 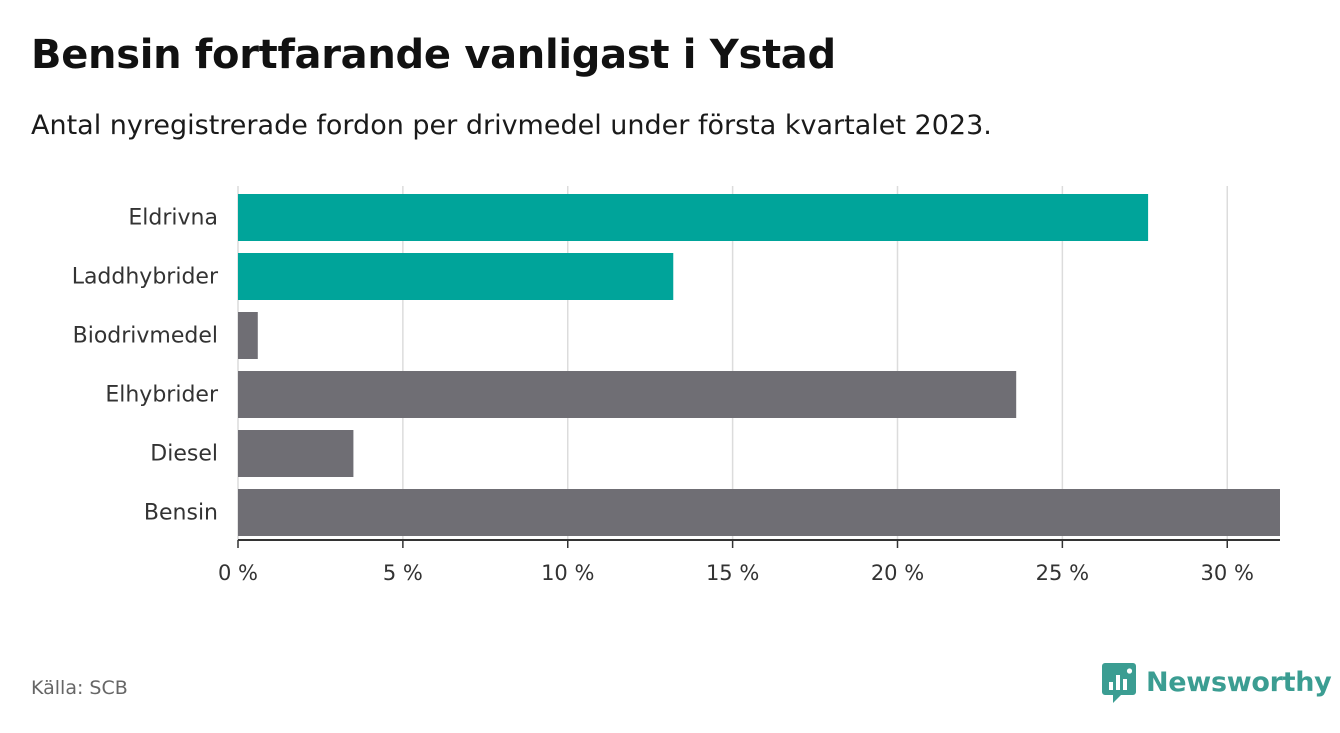 I want to click on category-label: Bensin, so click(x=181, y=513).